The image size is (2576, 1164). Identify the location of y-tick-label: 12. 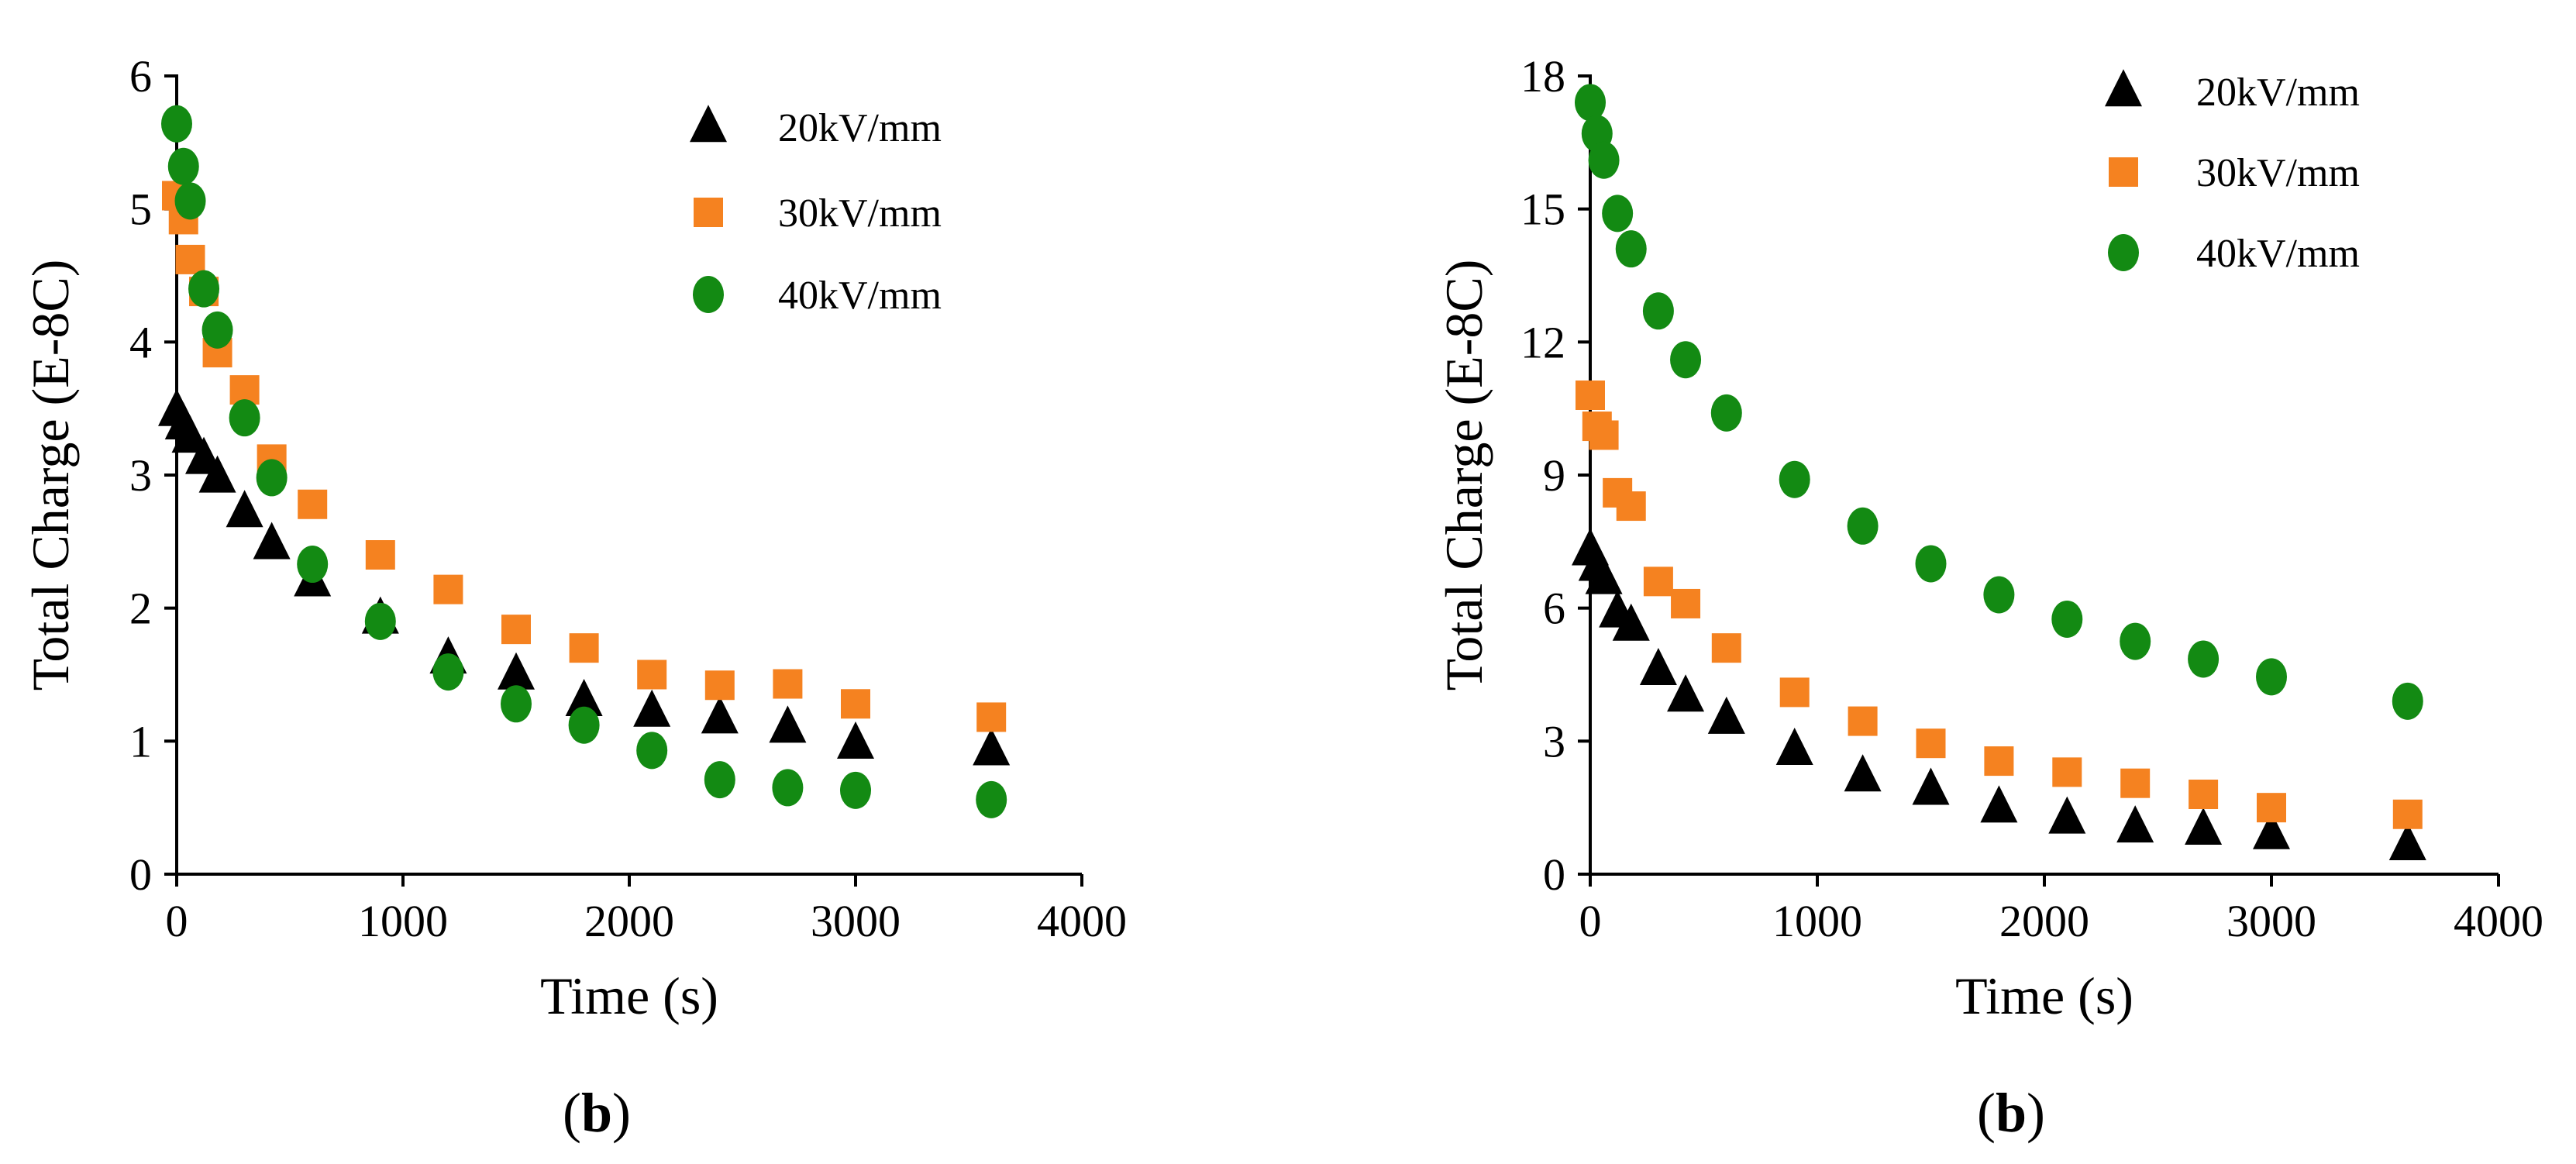
(1542, 342).